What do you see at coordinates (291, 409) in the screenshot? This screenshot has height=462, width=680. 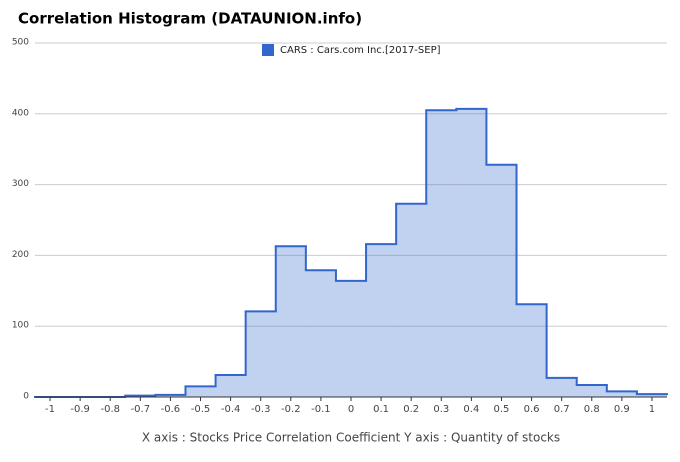 I see `x-tick-label: -0.2` at bounding box center [291, 409].